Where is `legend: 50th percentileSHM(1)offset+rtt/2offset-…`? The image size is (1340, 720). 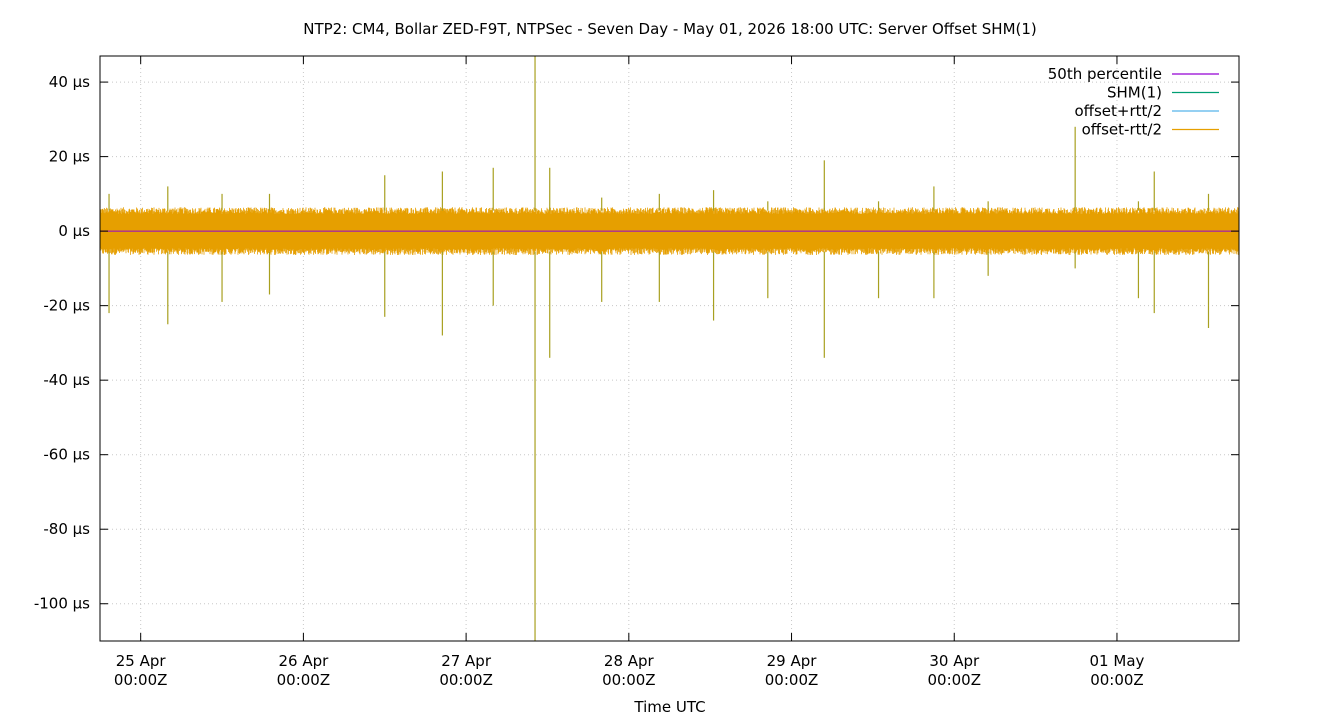
legend: 50th percentileSHM(1)offset+rtt/2offset-… is located at coordinates (1133, 102).